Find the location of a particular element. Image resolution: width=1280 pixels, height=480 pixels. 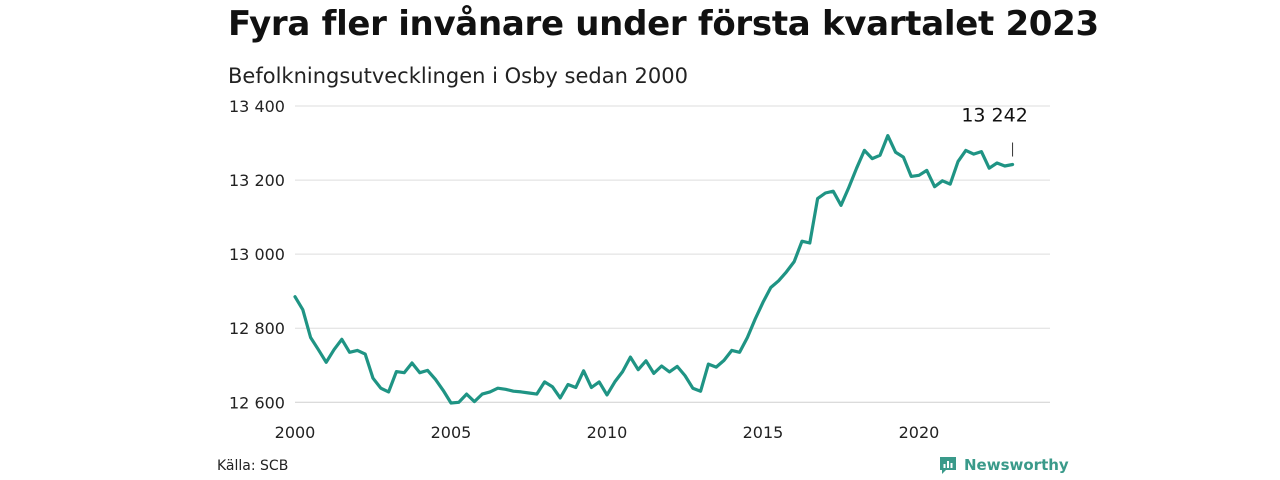

brand-logo: Newsworthy is located at coordinates (1003, 465).